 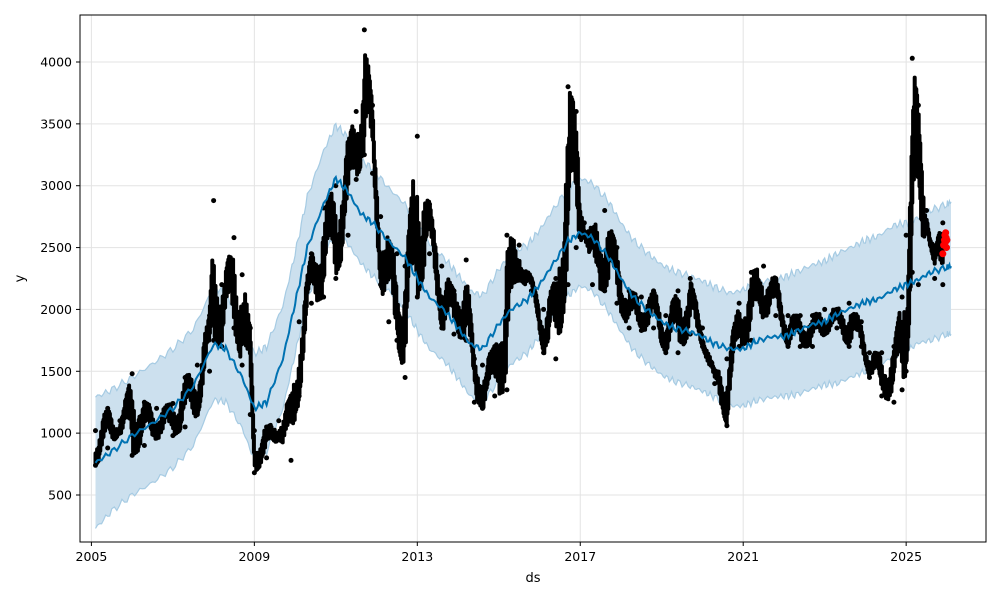 What do you see at coordinates (532, 578) in the screenshot?
I see `x-axis-label: ds` at bounding box center [532, 578].